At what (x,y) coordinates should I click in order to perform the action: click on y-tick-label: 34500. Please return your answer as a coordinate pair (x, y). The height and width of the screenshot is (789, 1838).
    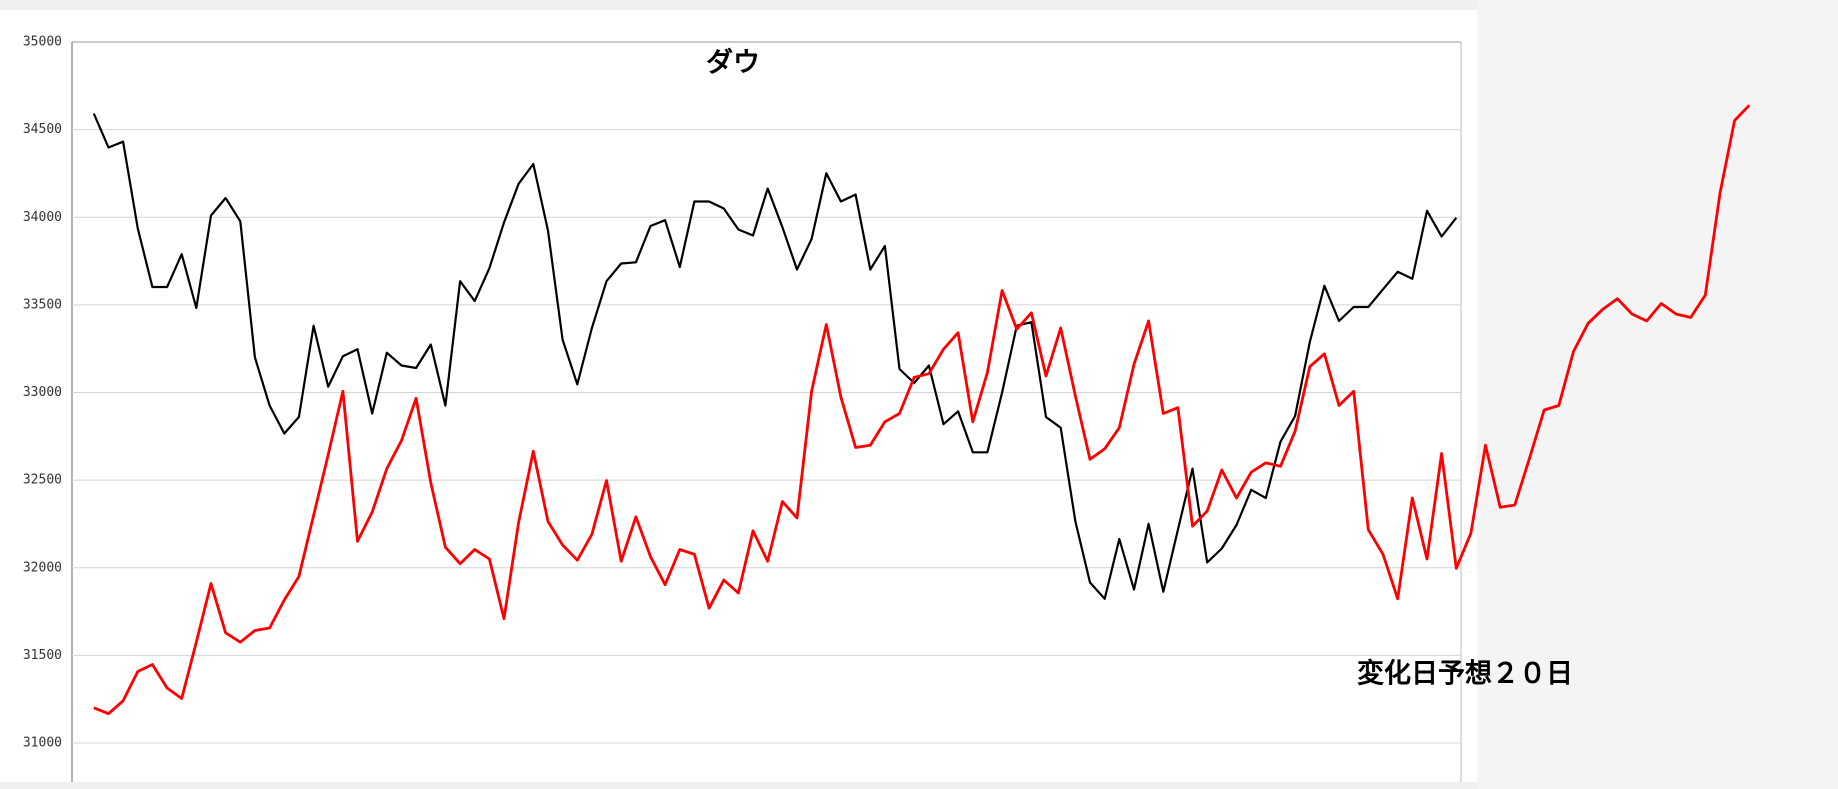
    Looking at the image, I should click on (42, 129).